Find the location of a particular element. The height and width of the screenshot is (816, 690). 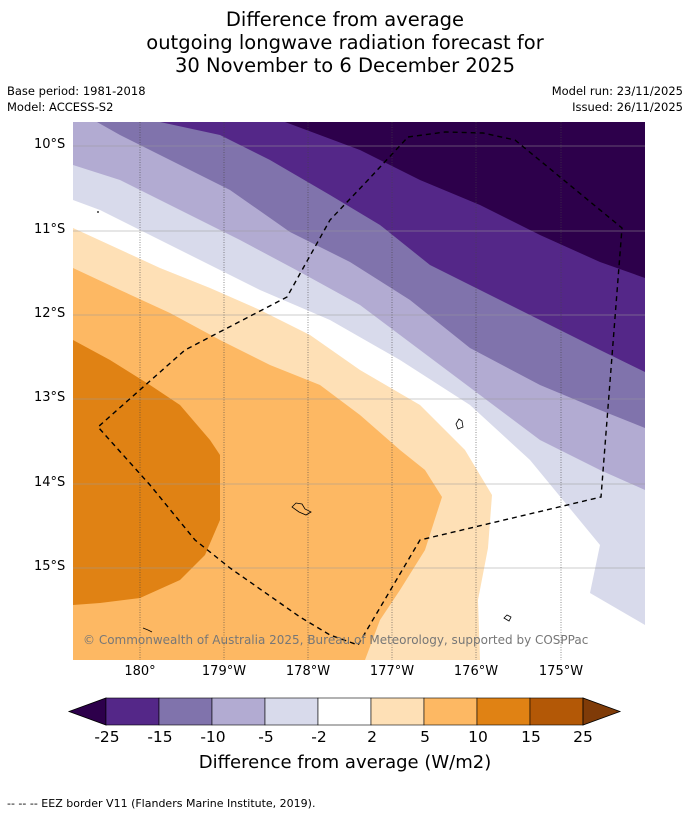

lon-label-178w: 178°W is located at coordinates (308, 671).